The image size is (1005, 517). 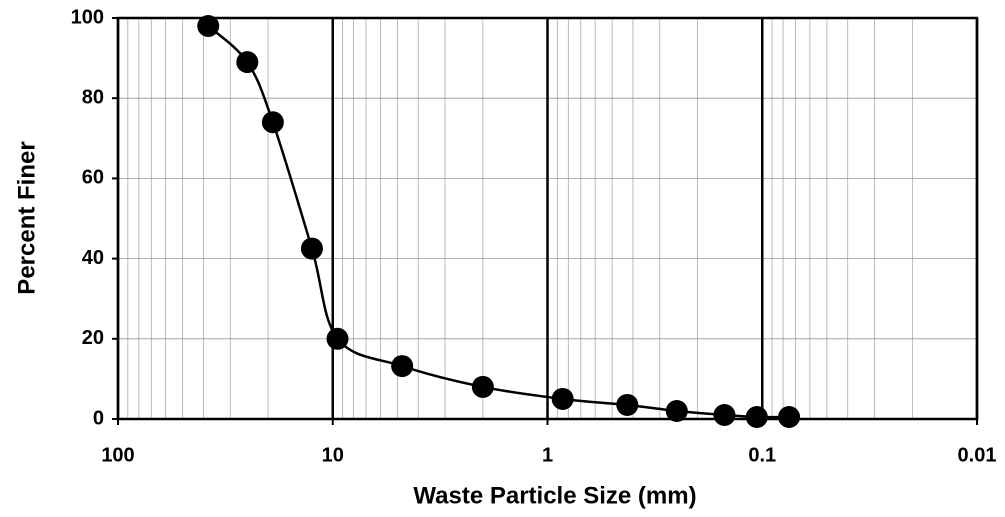 I want to click on x-tick-label: 0.1, so click(x=762, y=455).